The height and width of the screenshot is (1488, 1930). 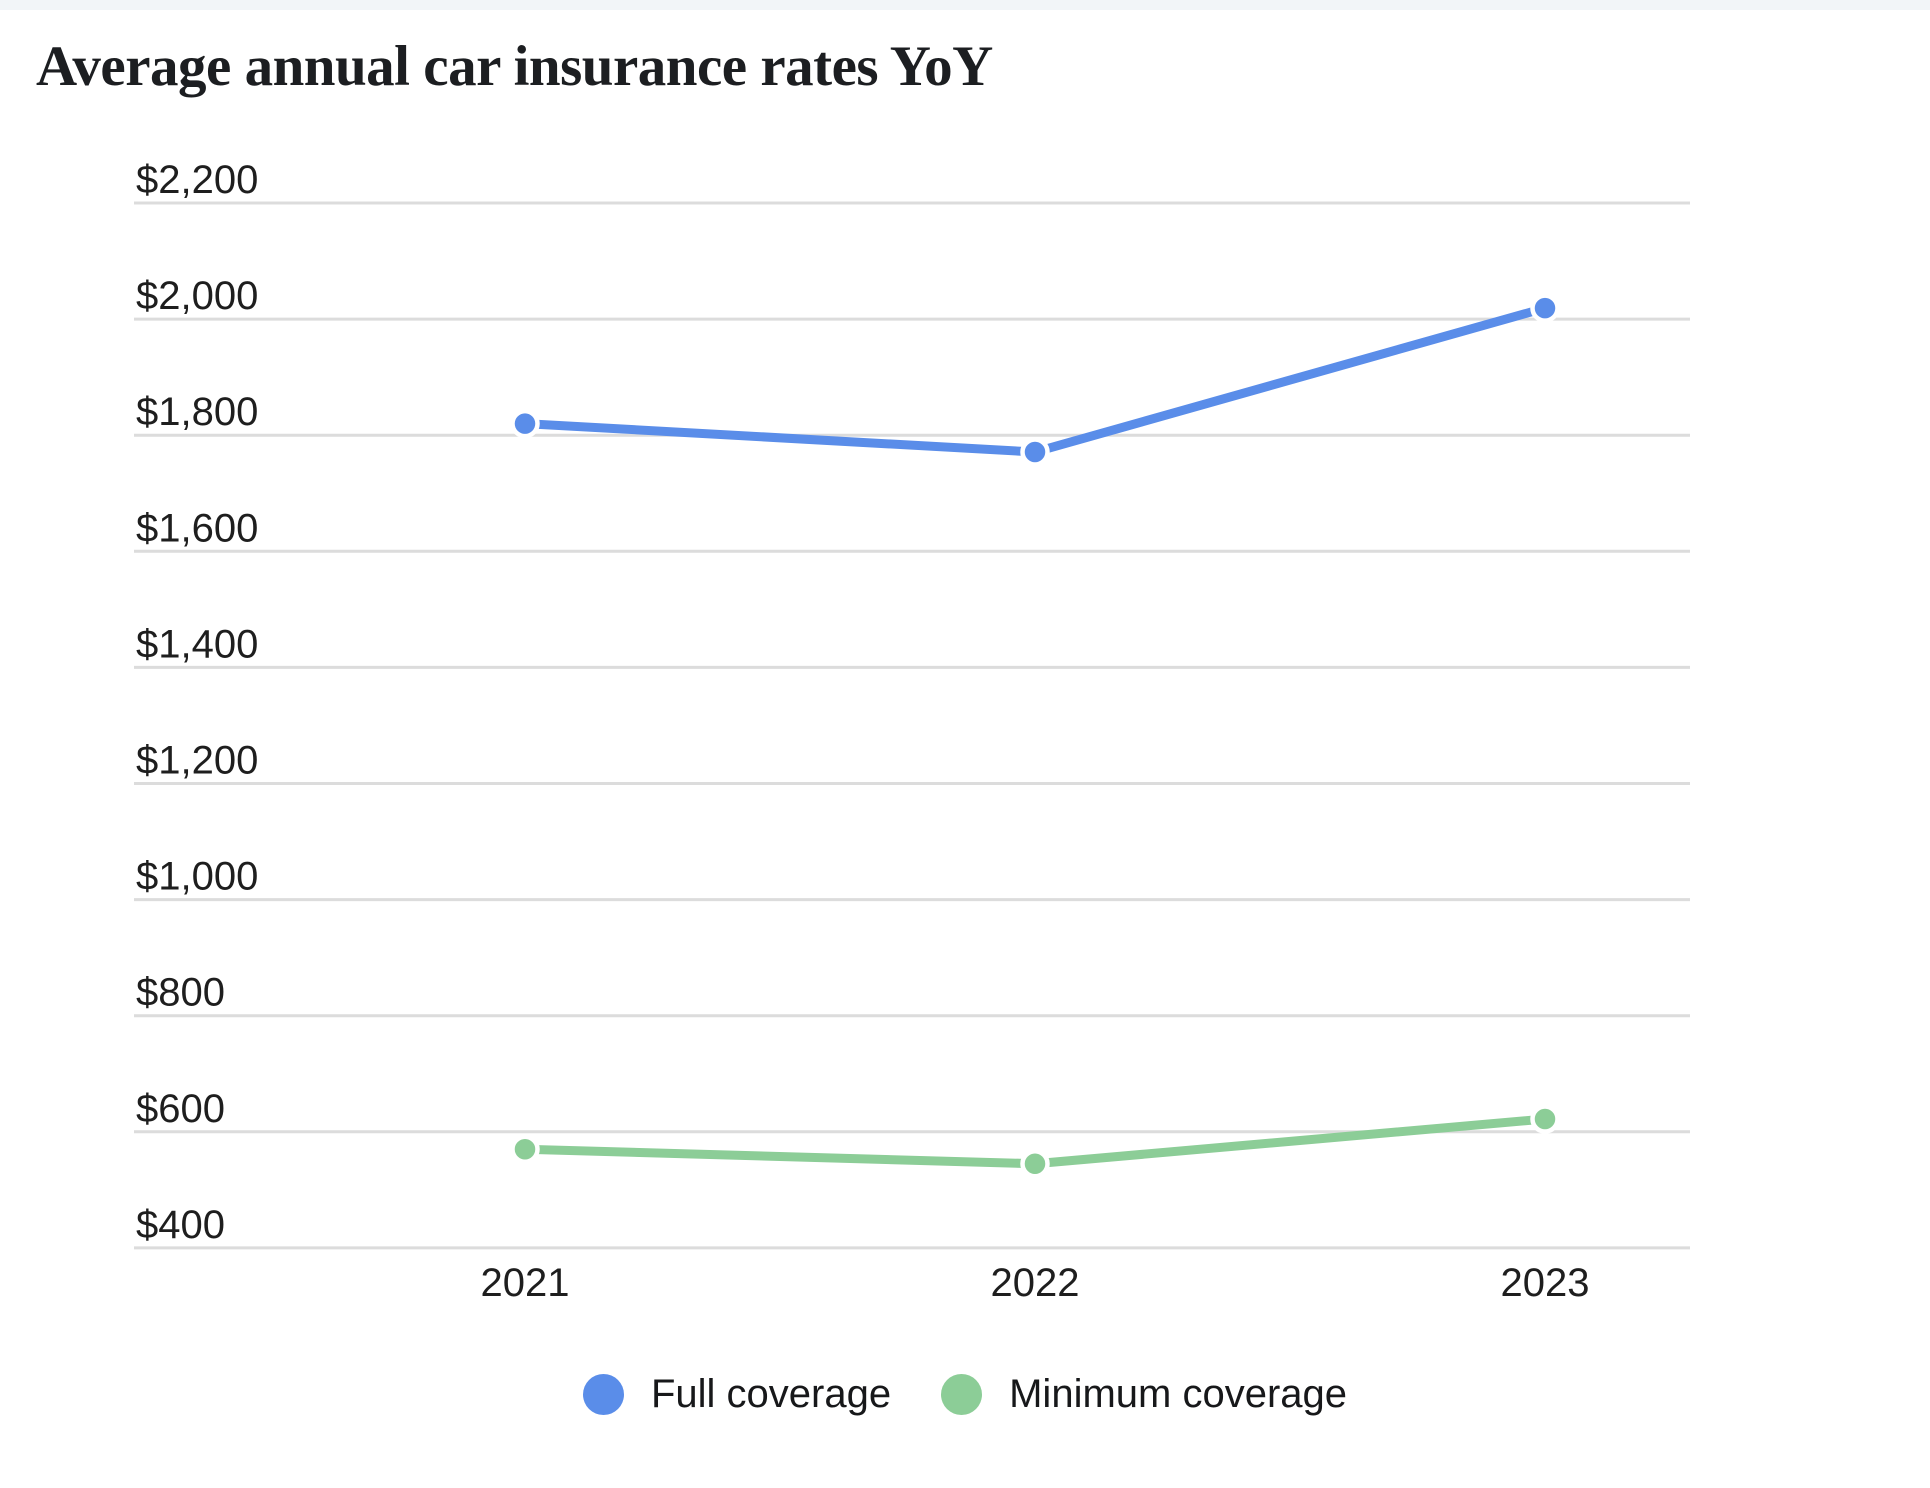 I want to click on y-tick-label: $400, so click(x=180, y=1225).